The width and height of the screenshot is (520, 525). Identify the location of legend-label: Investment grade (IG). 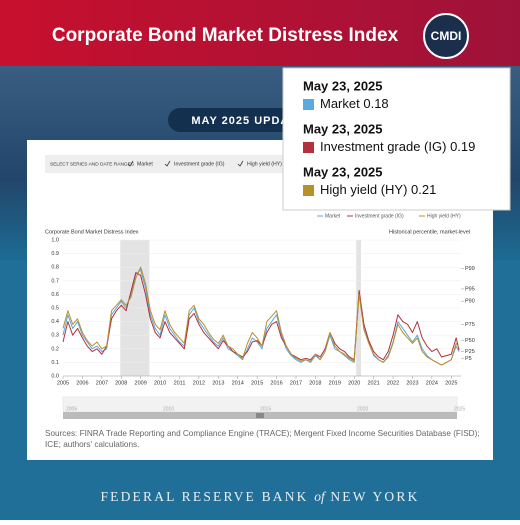
(379, 216).